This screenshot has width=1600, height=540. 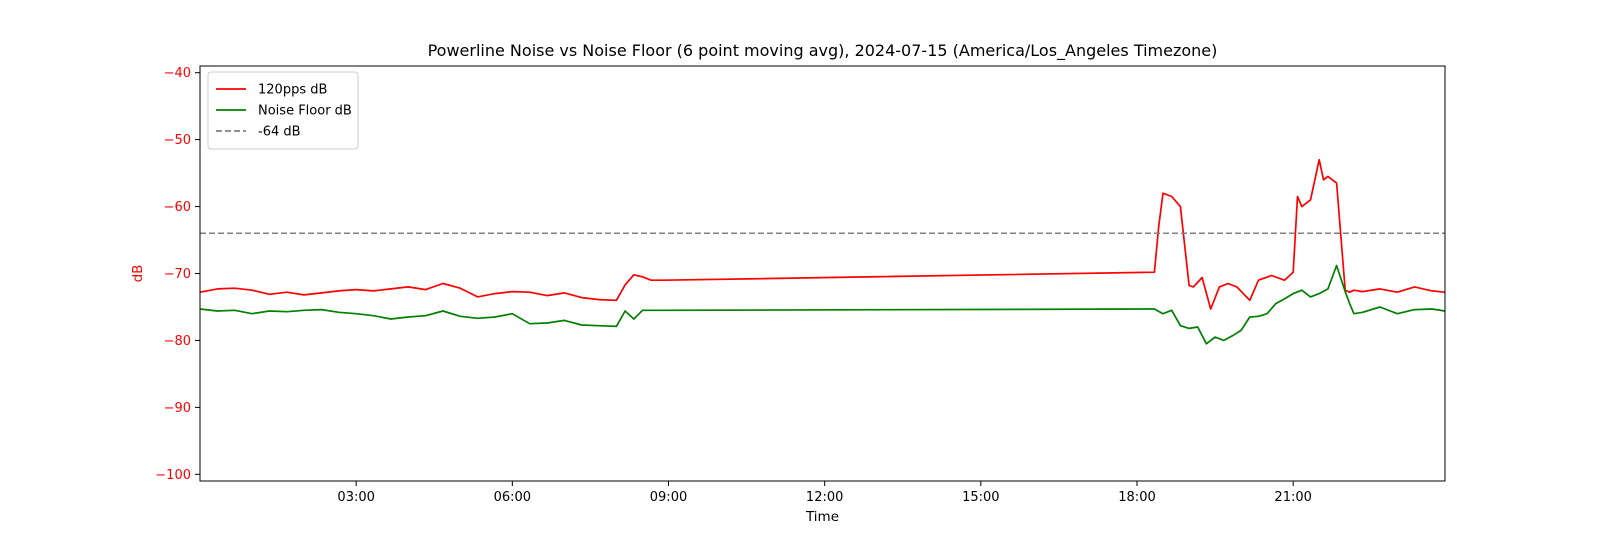 I want to click on y-axis: −40 −50 −60 −70 −80 −90 −100, so click(x=177, y=274).